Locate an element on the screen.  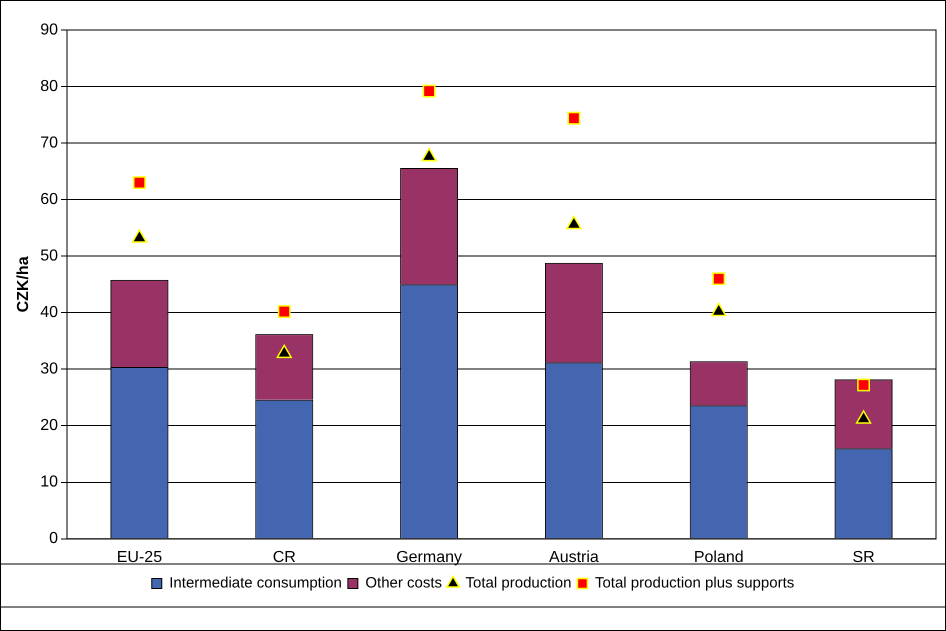
y-tick-label: 10 is located at coordinates (49, 482).